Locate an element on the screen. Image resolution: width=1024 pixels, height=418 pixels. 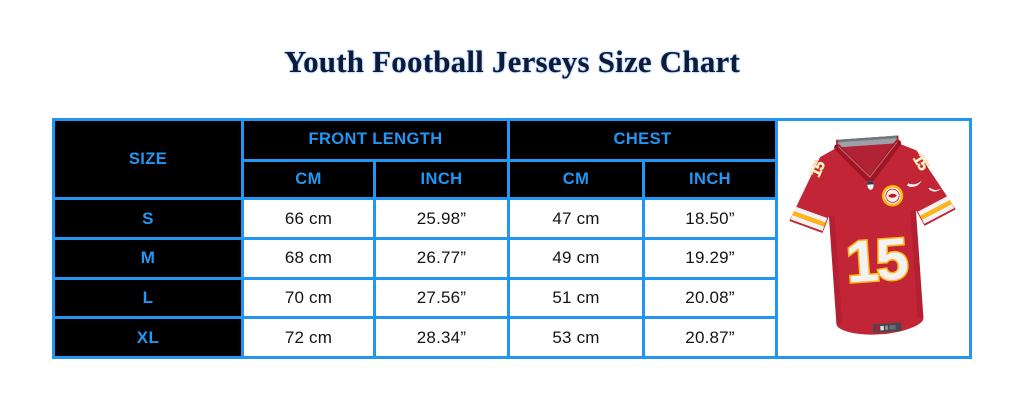
jersey-collar is located at coordinates (867, 161).